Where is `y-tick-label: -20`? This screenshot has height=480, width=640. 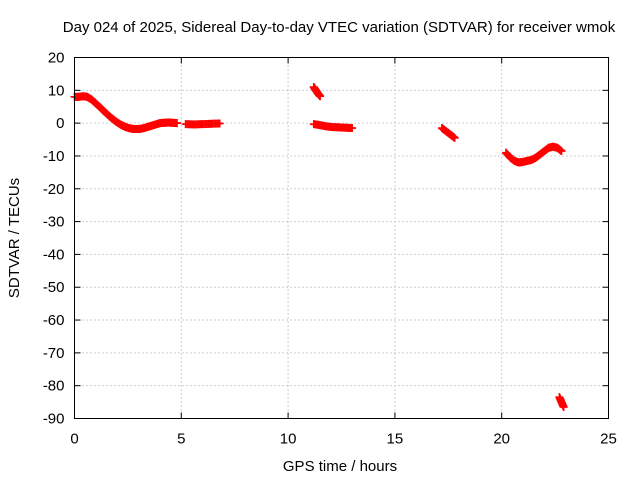 y-tick-label: -20 is located at coordinates (54, 189).